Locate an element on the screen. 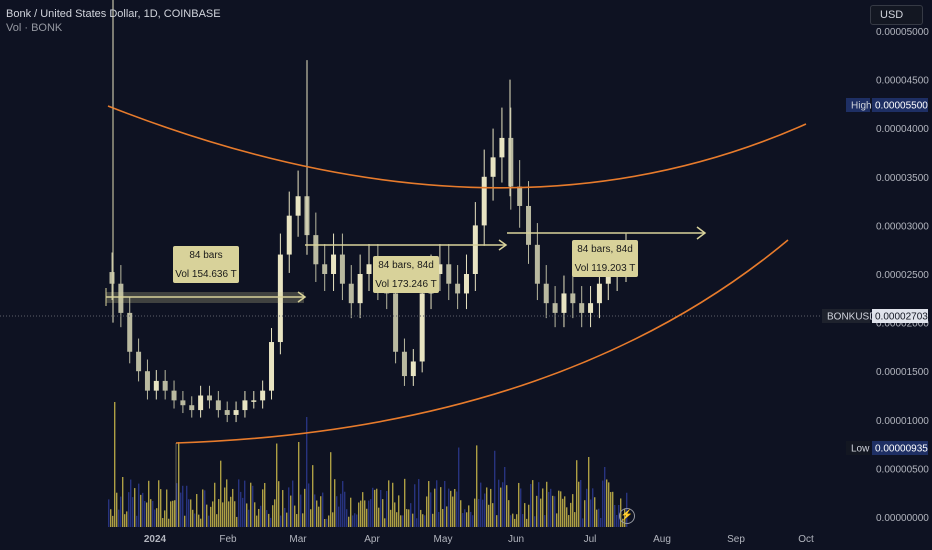  annotation-1-bars: 84 bars is located at coordinates (206, 255).